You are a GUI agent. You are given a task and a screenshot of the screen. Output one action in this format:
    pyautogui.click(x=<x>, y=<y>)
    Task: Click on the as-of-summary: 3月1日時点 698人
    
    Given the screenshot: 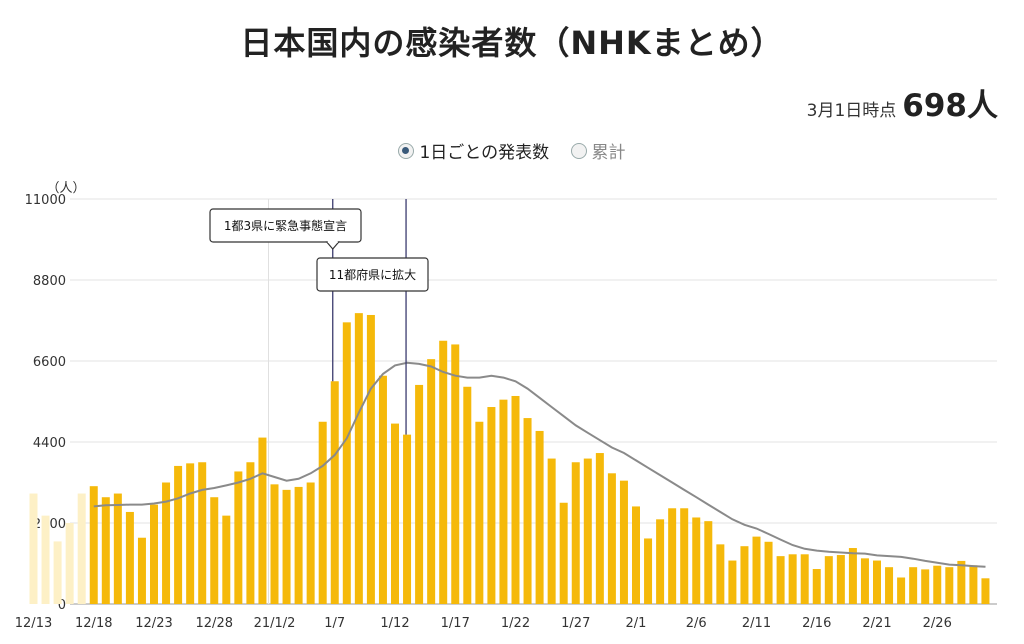 What is the action you would take?
    pyautogui.click(x=902, y=102)
    